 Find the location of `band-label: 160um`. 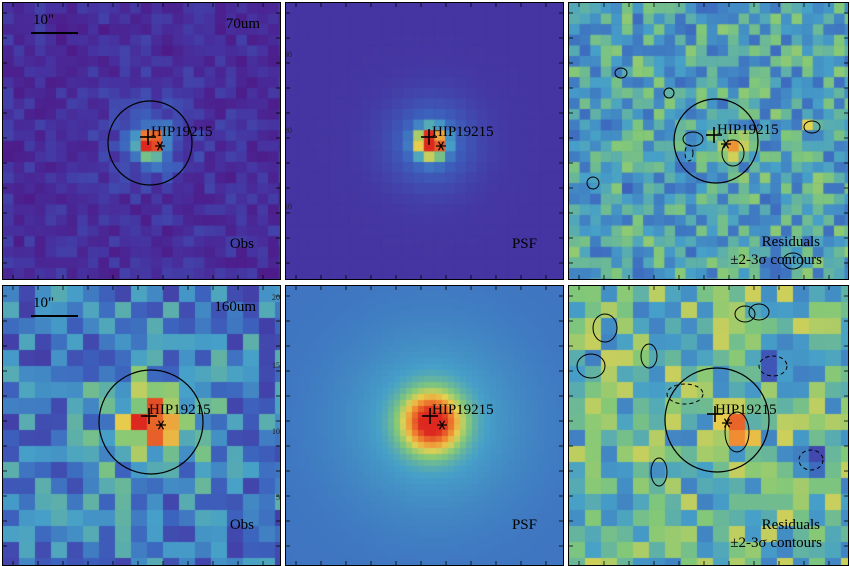

band-label: 160um is located at coordinates (235, 307).